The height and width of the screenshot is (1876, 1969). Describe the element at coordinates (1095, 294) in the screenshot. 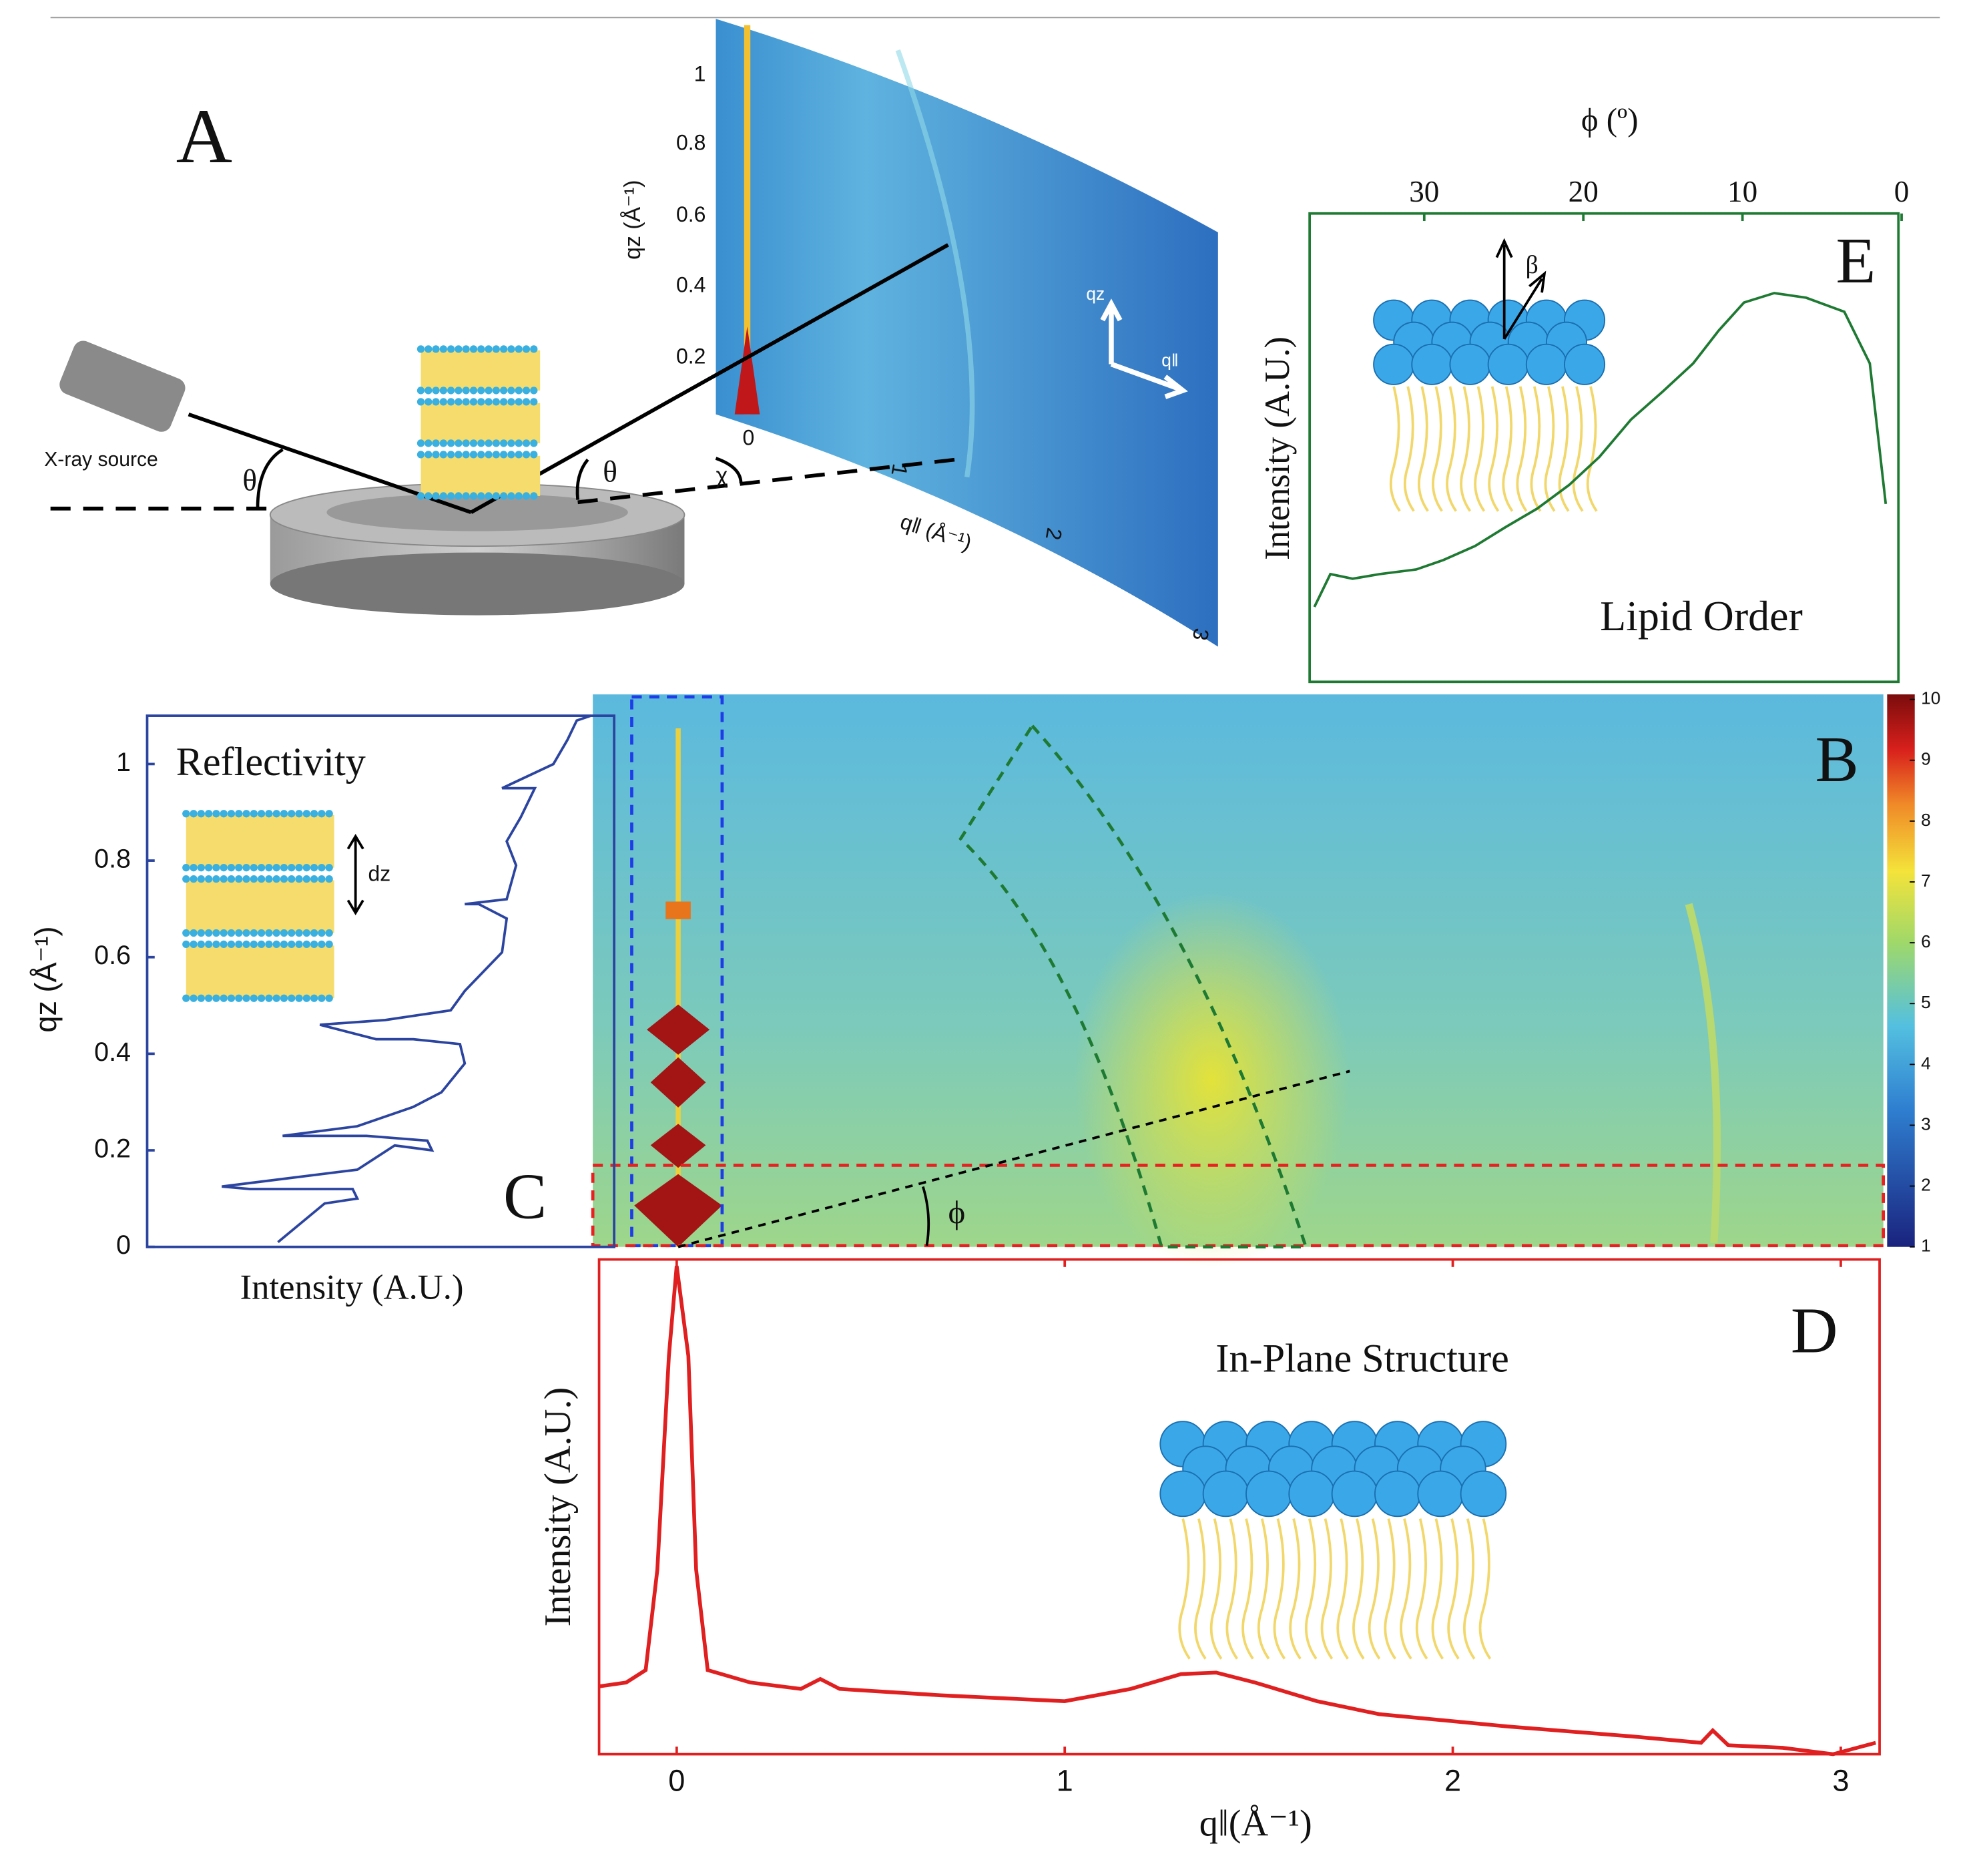

I see `arrow-label: qz` at that location.